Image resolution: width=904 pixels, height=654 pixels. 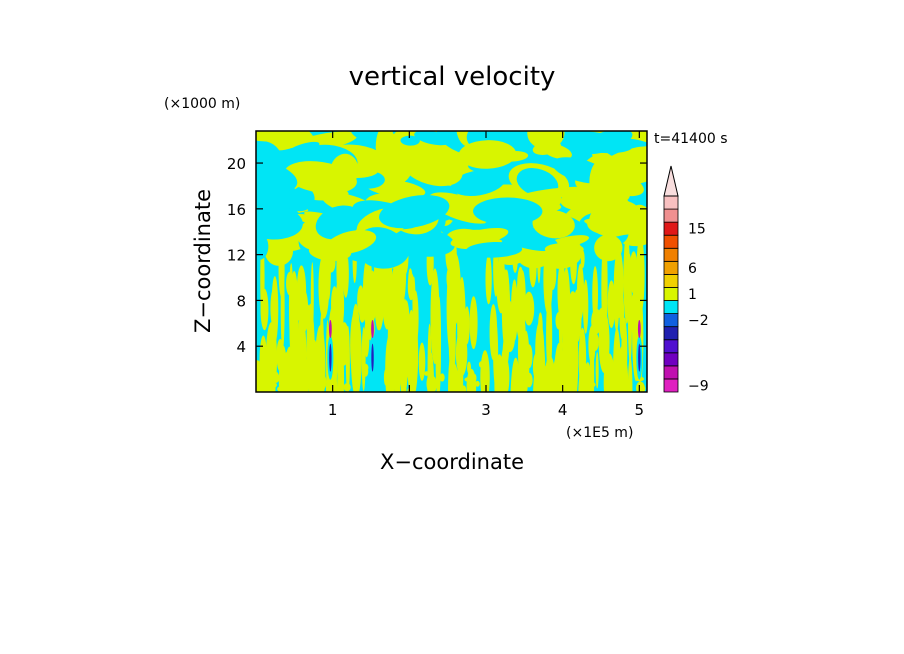 I want to click on x-tick-label: 2, so click(x=410, y=410).